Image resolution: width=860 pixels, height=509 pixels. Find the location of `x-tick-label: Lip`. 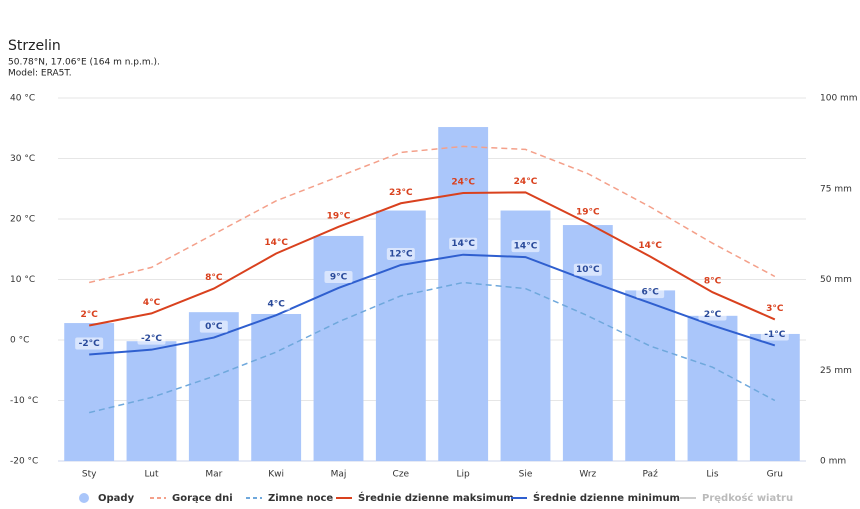

x-tick-label: Lip is located at coordinates (464, 475).